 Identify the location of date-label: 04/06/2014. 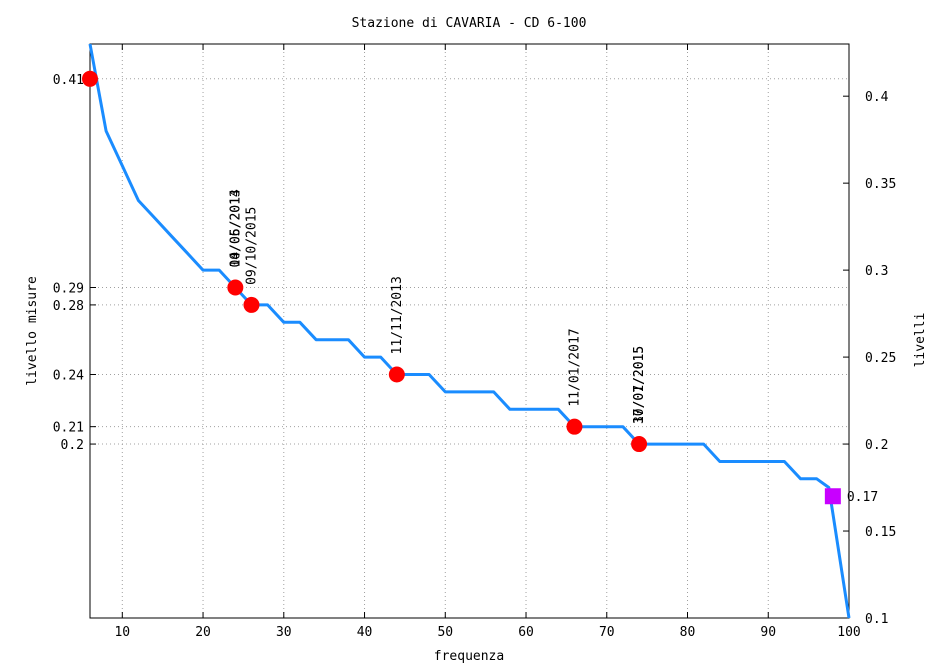
(235, 228).